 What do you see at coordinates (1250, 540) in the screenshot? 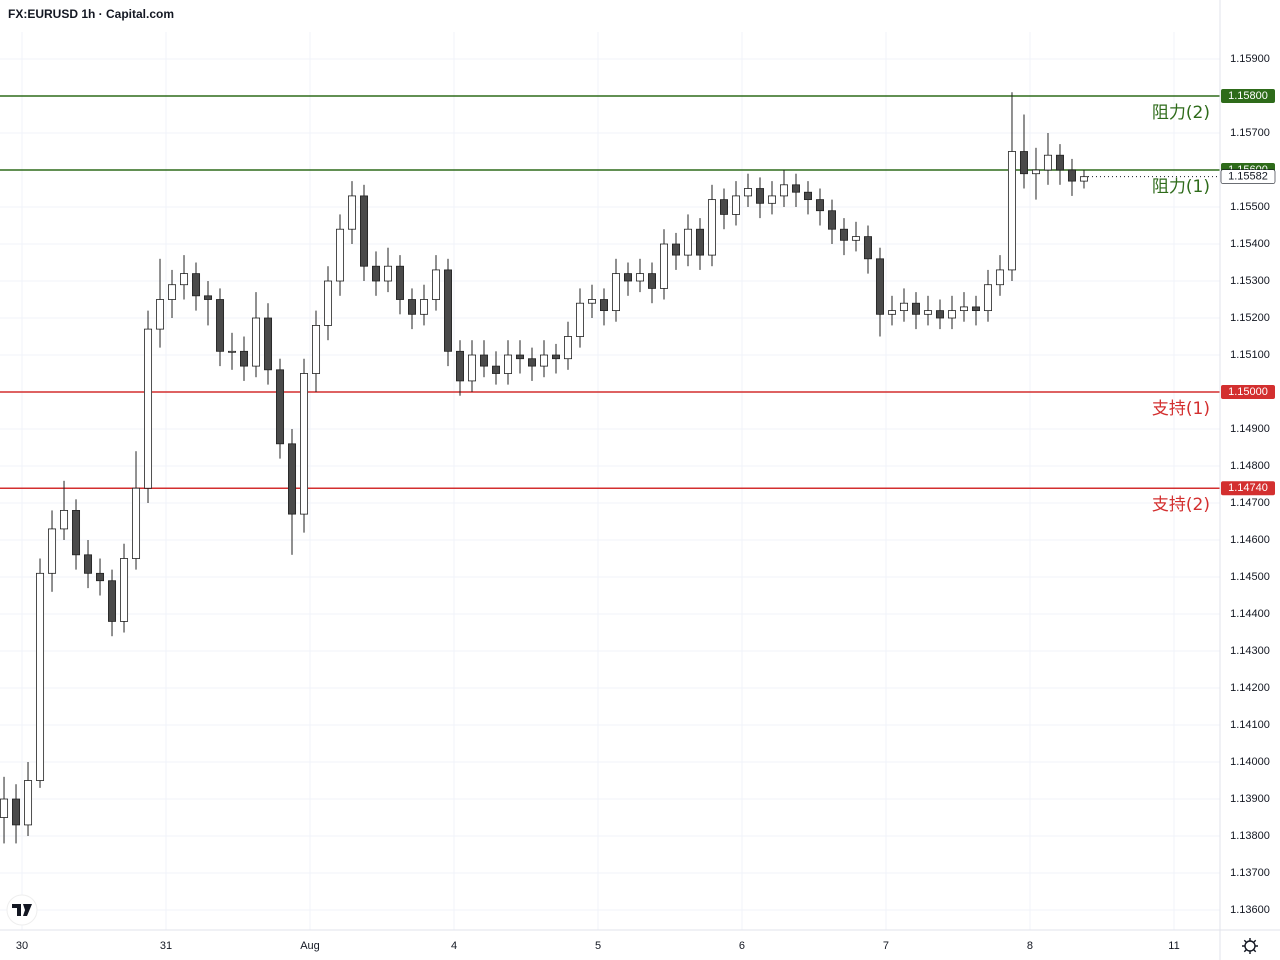
I see `y-tick-label: 1.14600` at bounding box center [1250, 540].